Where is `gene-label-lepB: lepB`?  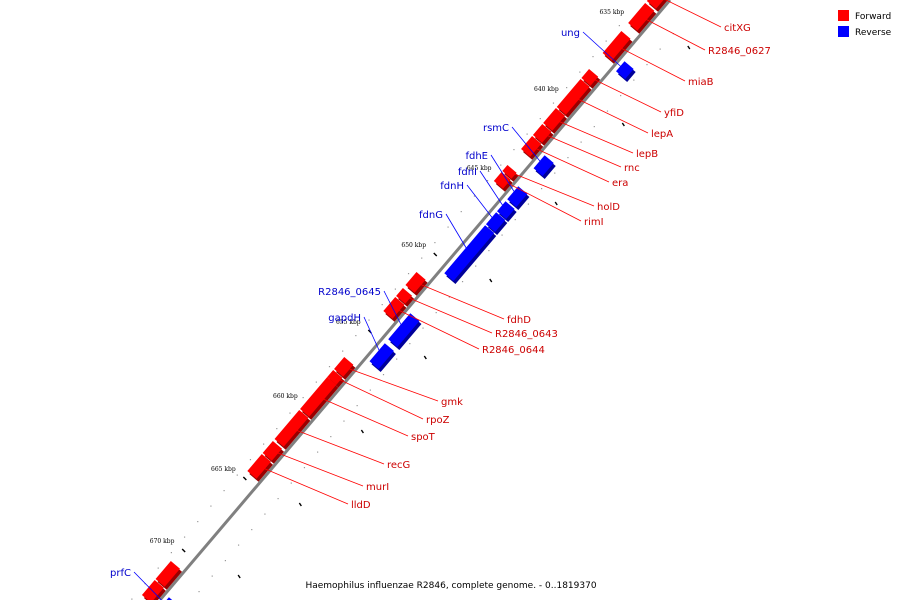
gene-label-lepB: lepB is located at coordinates (647, 154).